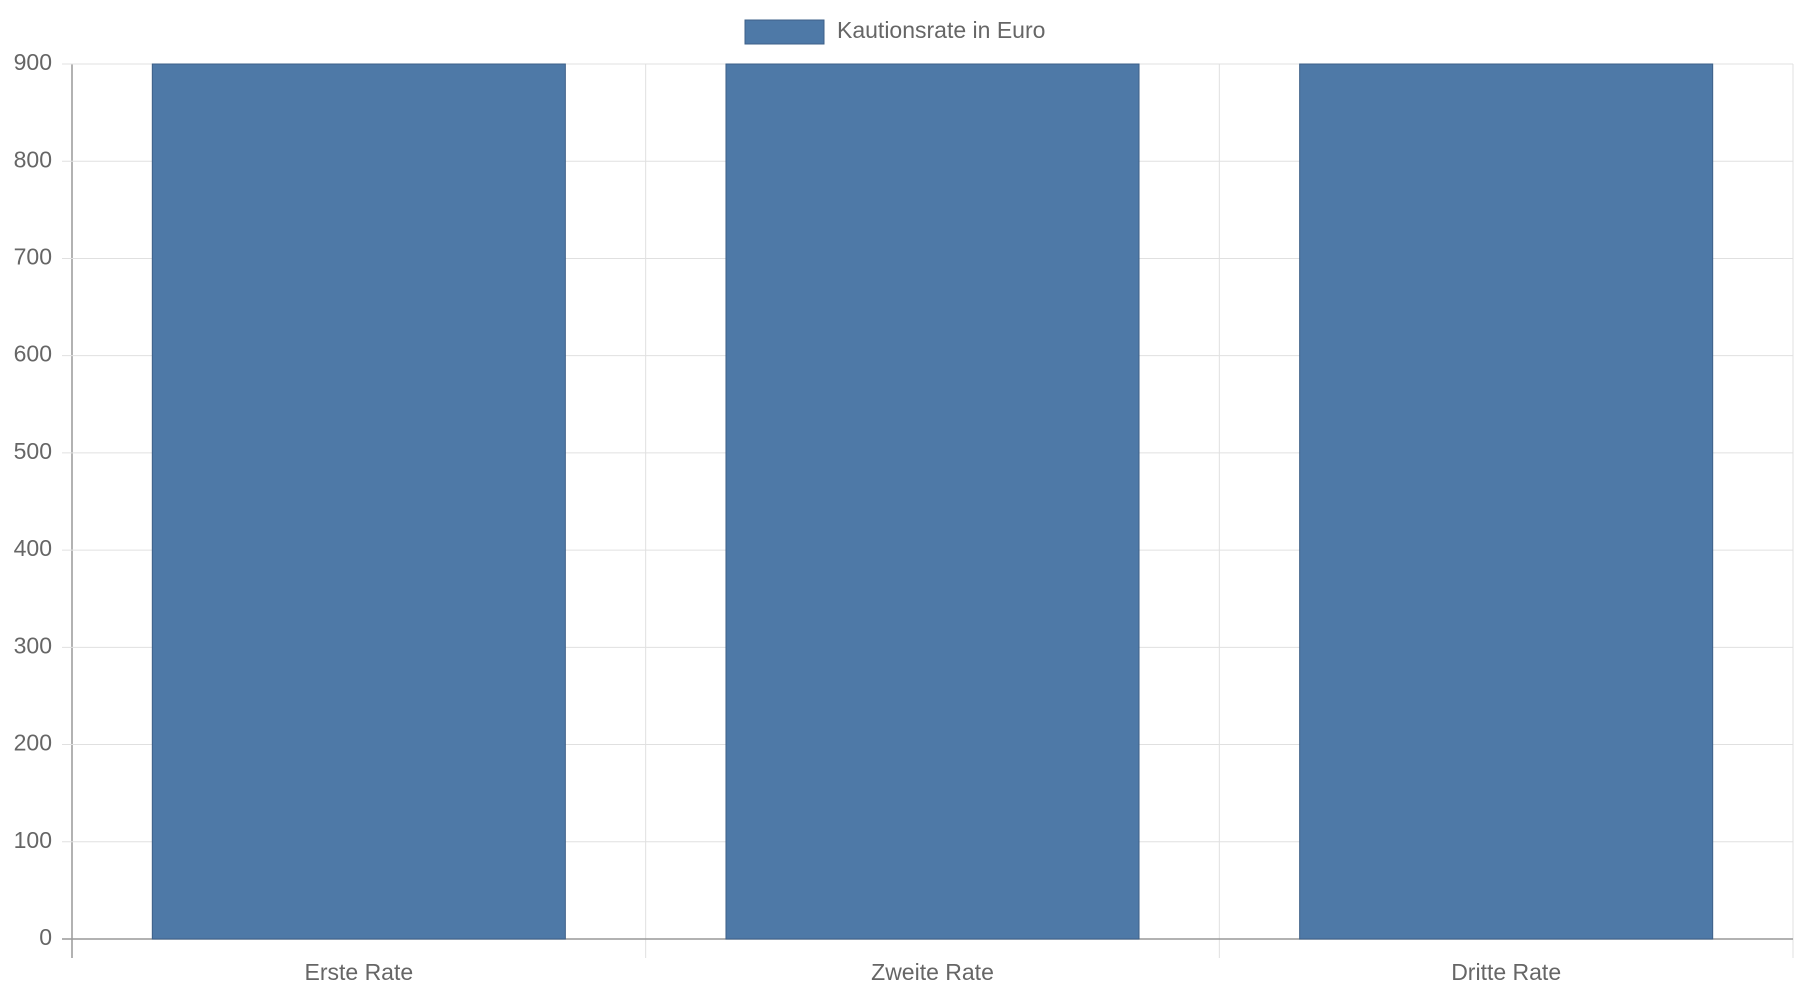 Image resolution: width=1800 pixels, height=1005 pixels. Describe the element at coordinates (45, 937) in the screenshot. I see `y-tick-label: 0` at that location.